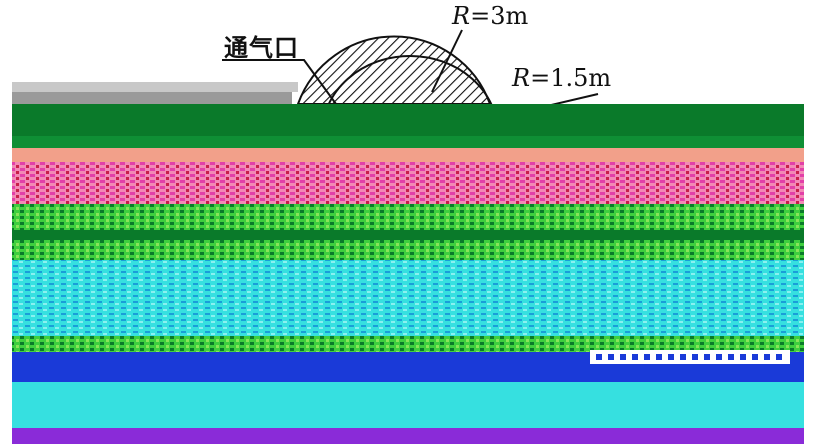 The width and height of the screenshot is (816, 448). What do you see at coordinates (408, 436) in the screenshot?
I see `band-purple` at bounding box center [408, 436].